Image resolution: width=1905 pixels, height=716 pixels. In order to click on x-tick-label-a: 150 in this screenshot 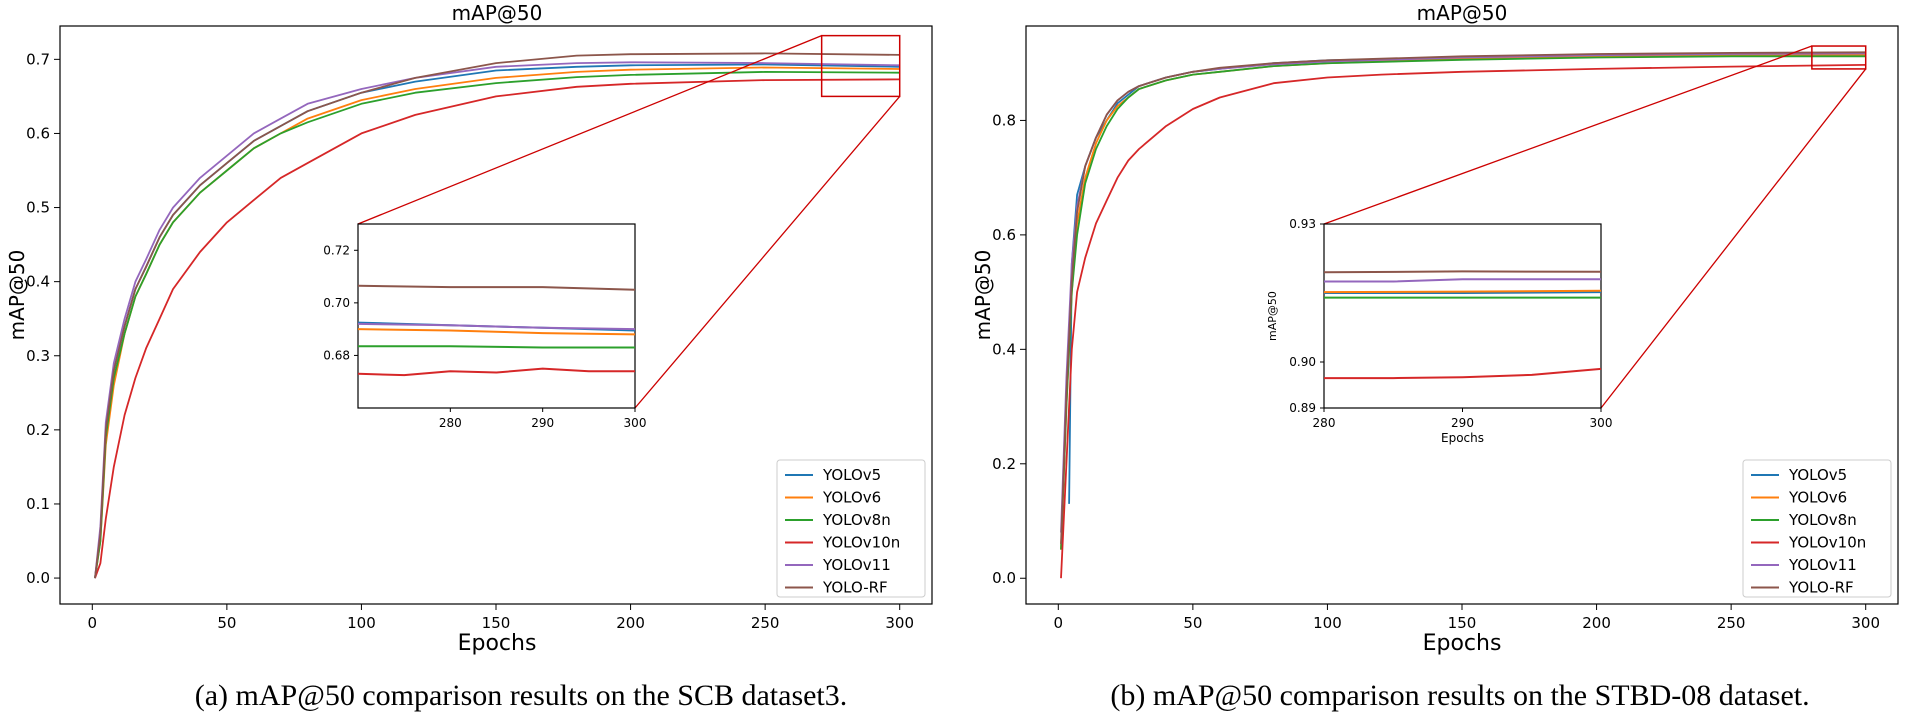, I will do `click(496, 623)`.